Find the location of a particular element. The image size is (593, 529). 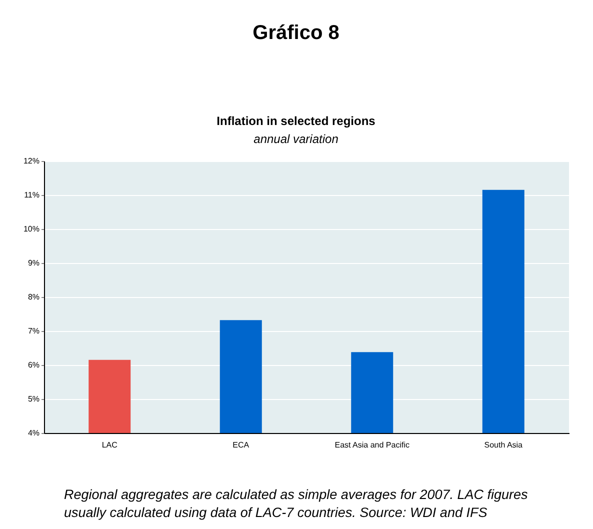

x-tick-label: South Asia is located at coordinates (504, 445).